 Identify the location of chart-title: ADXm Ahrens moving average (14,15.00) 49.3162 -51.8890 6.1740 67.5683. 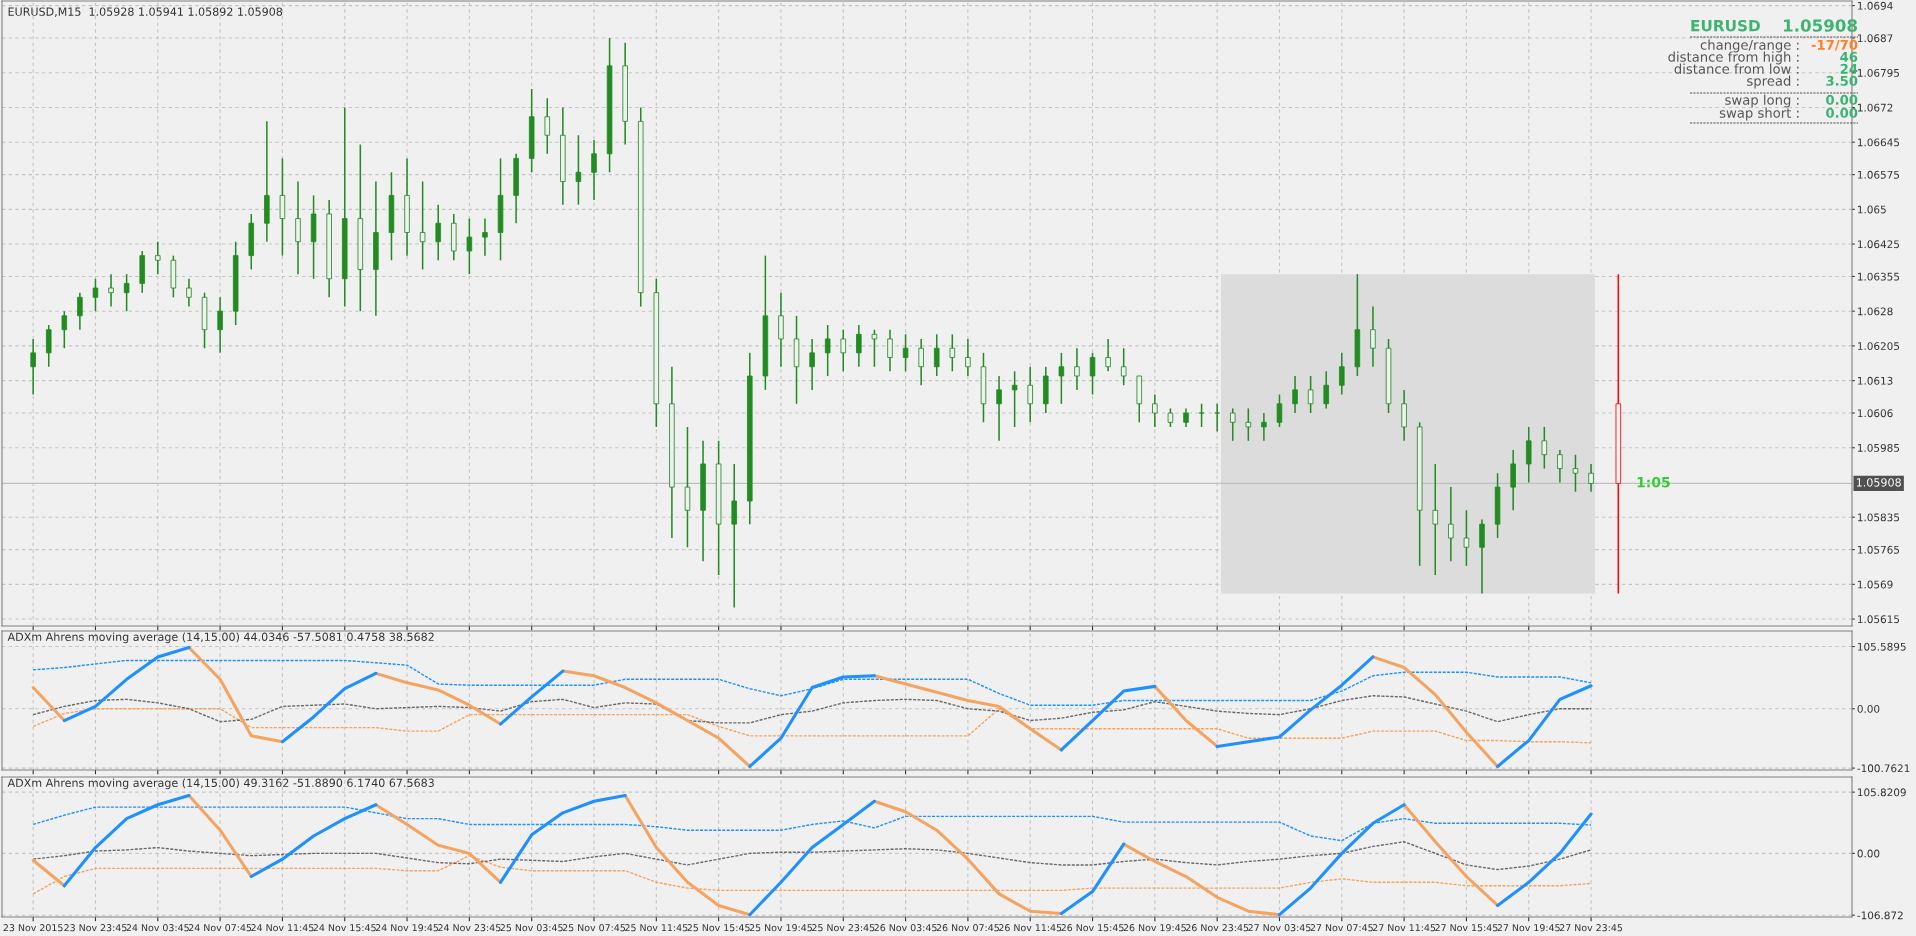
(220, 784).